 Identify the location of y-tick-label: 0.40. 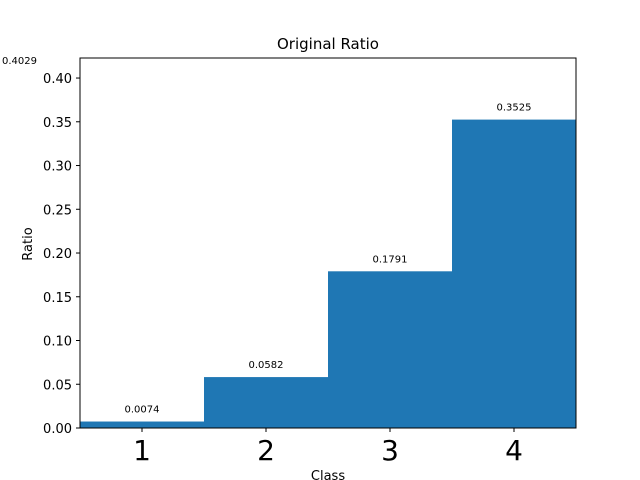
(57, 79).